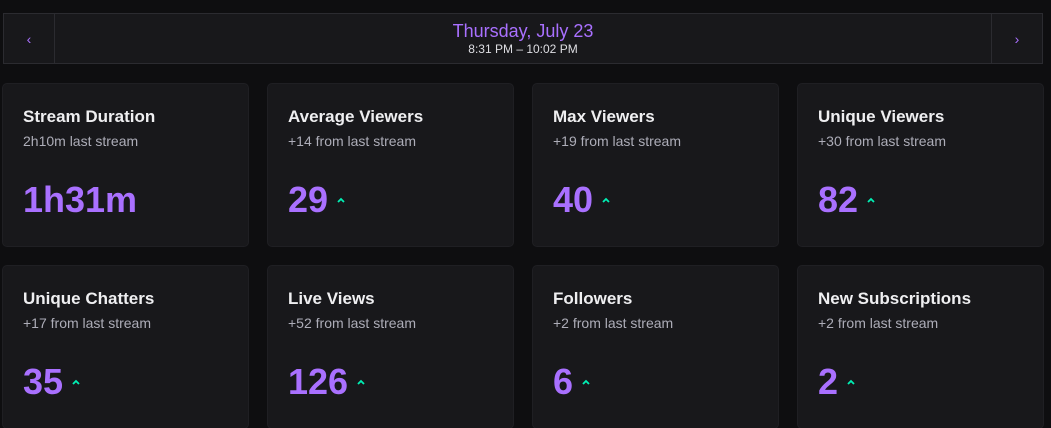 The height and width of the screenshot is (428, 1051). I want to click on stat-comparison: +14 from last stream, so click(352, 141).